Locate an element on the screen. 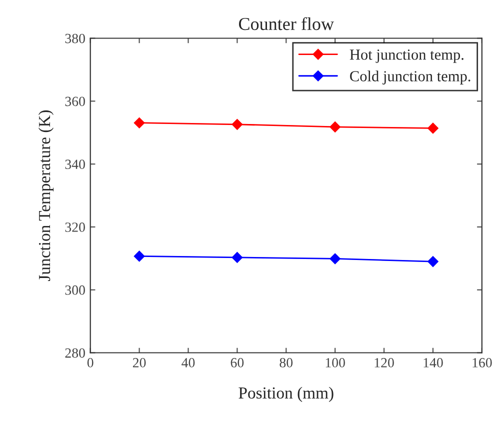 Image resolution: width=502 pixels, height=425 pixels. x-axis-title: Position (mm) is located at coordinates (286, 394).